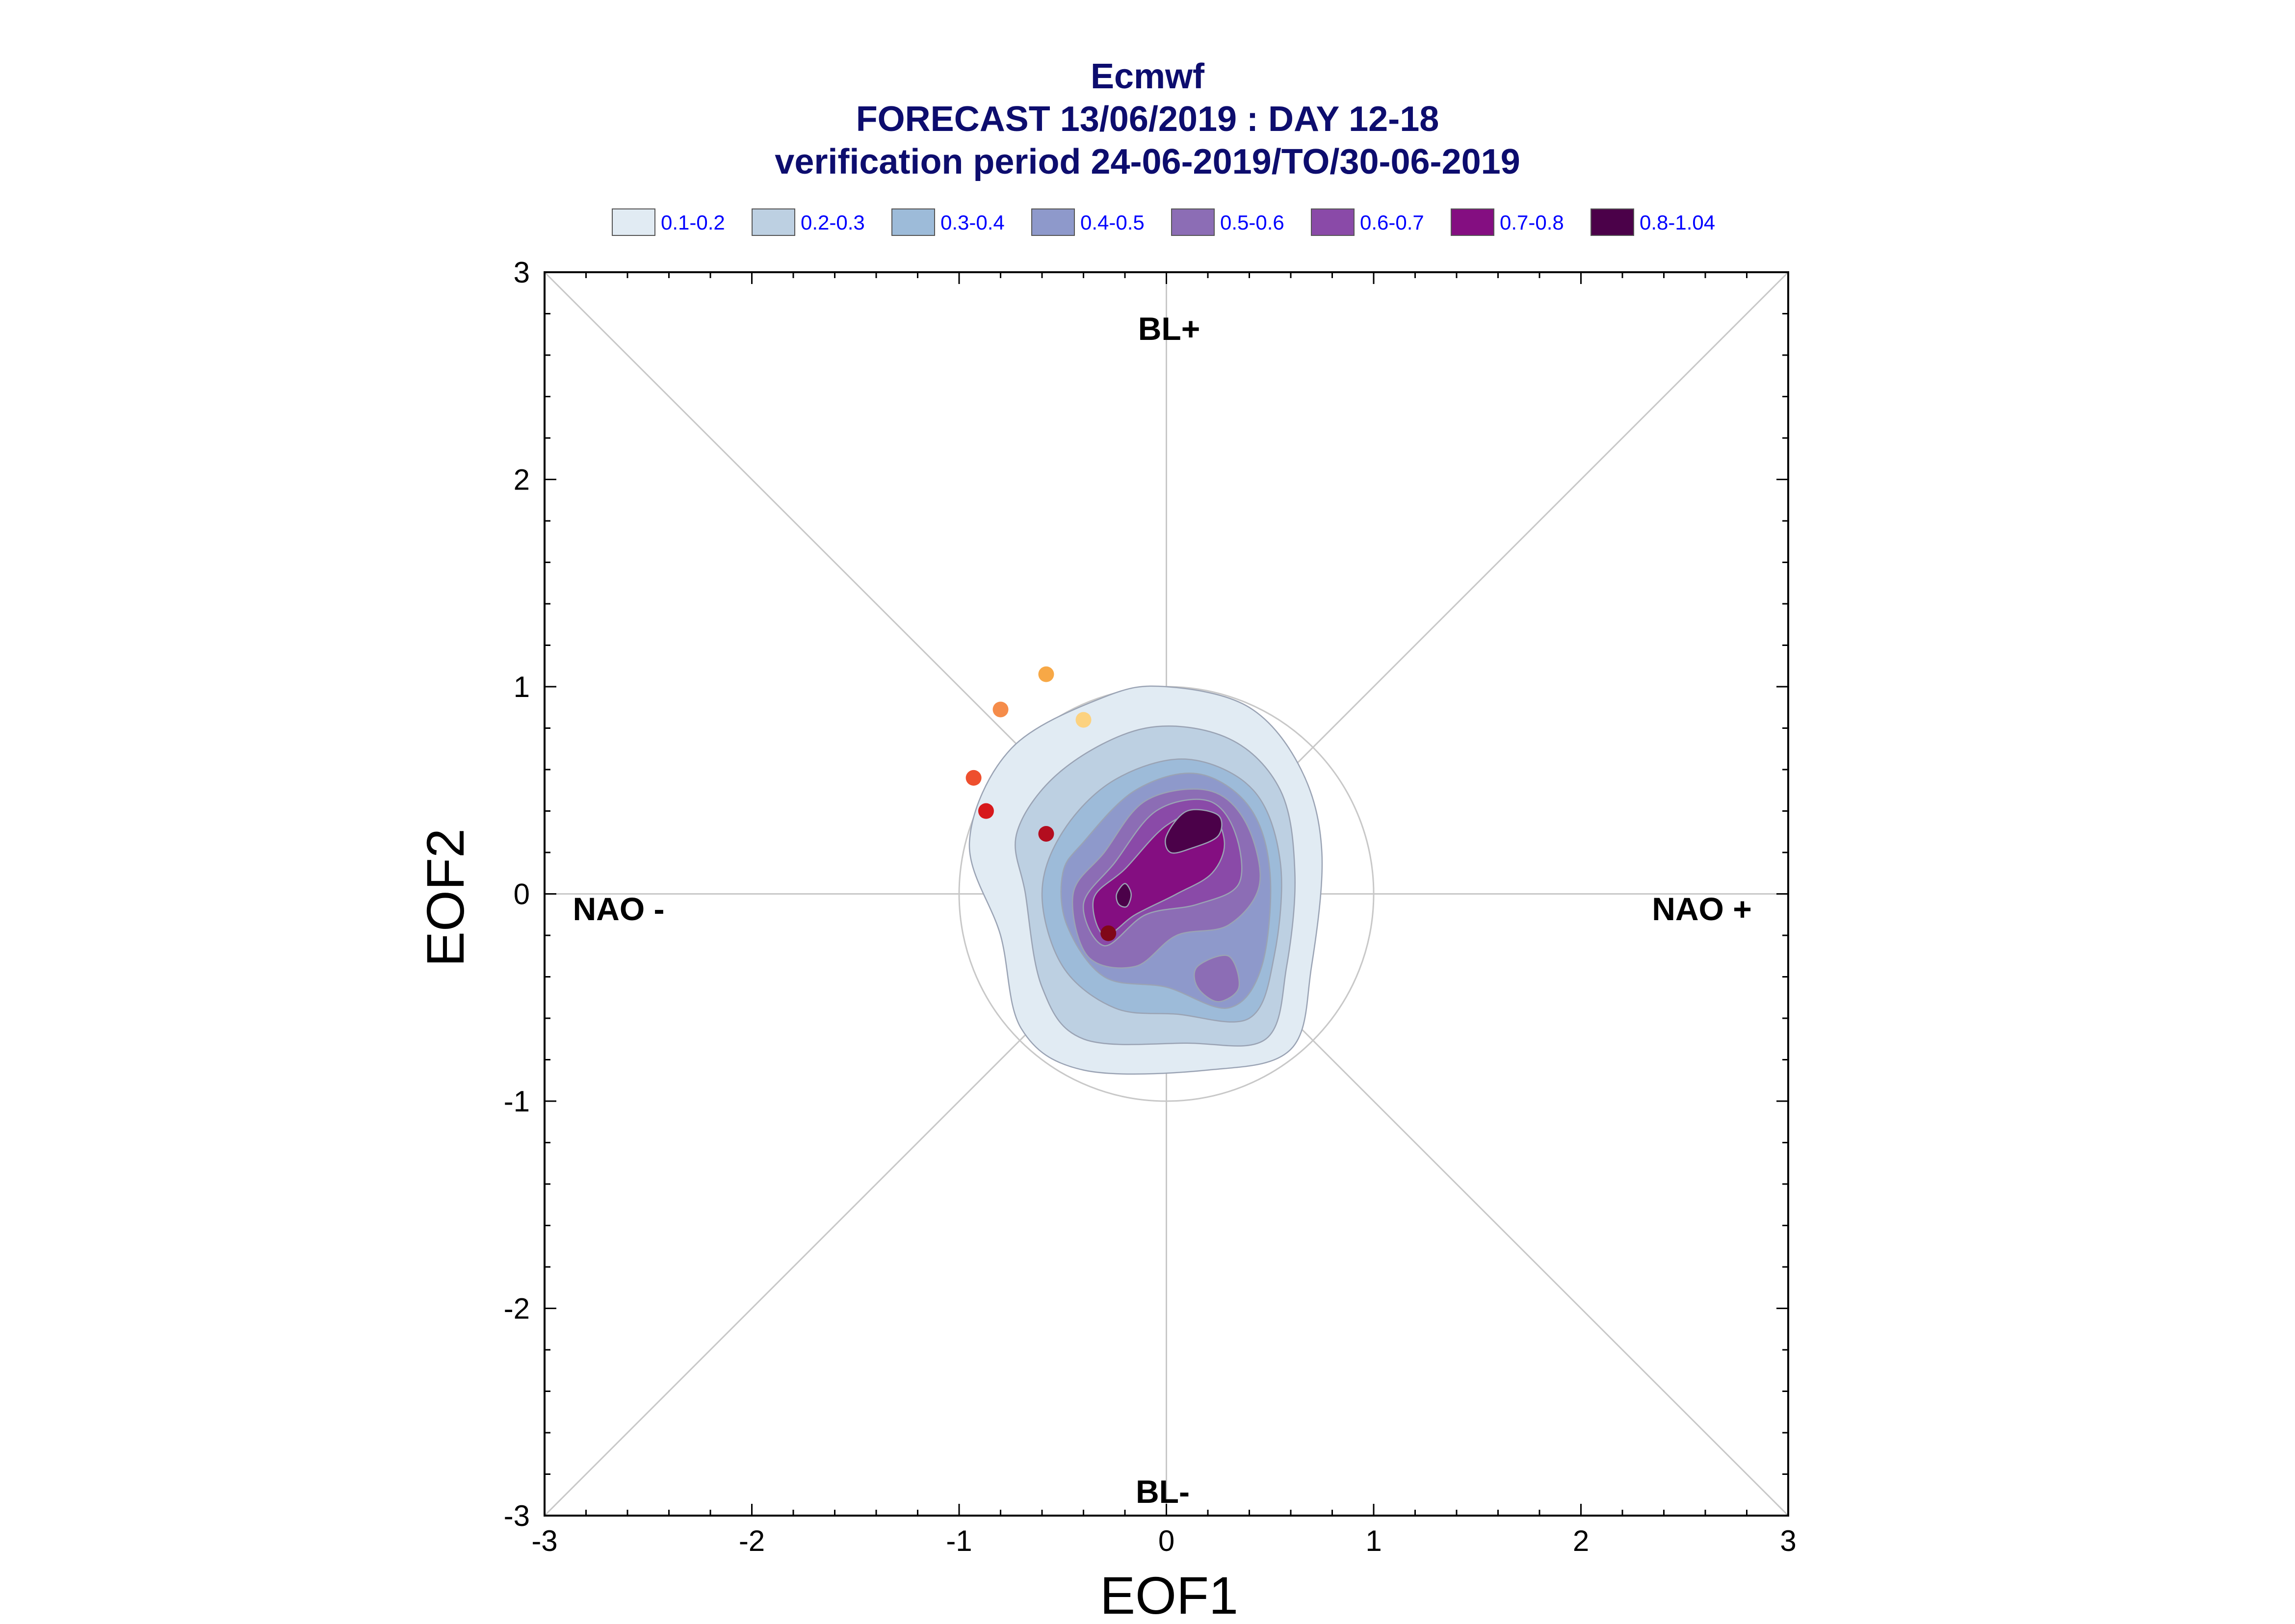 The height and width of the screenshot is (1624, 2295). What do you see at coordinates (1788, 1540) in the screenshot?
I see `x-tick-label: 3` at bounding box center [1788, 1540].